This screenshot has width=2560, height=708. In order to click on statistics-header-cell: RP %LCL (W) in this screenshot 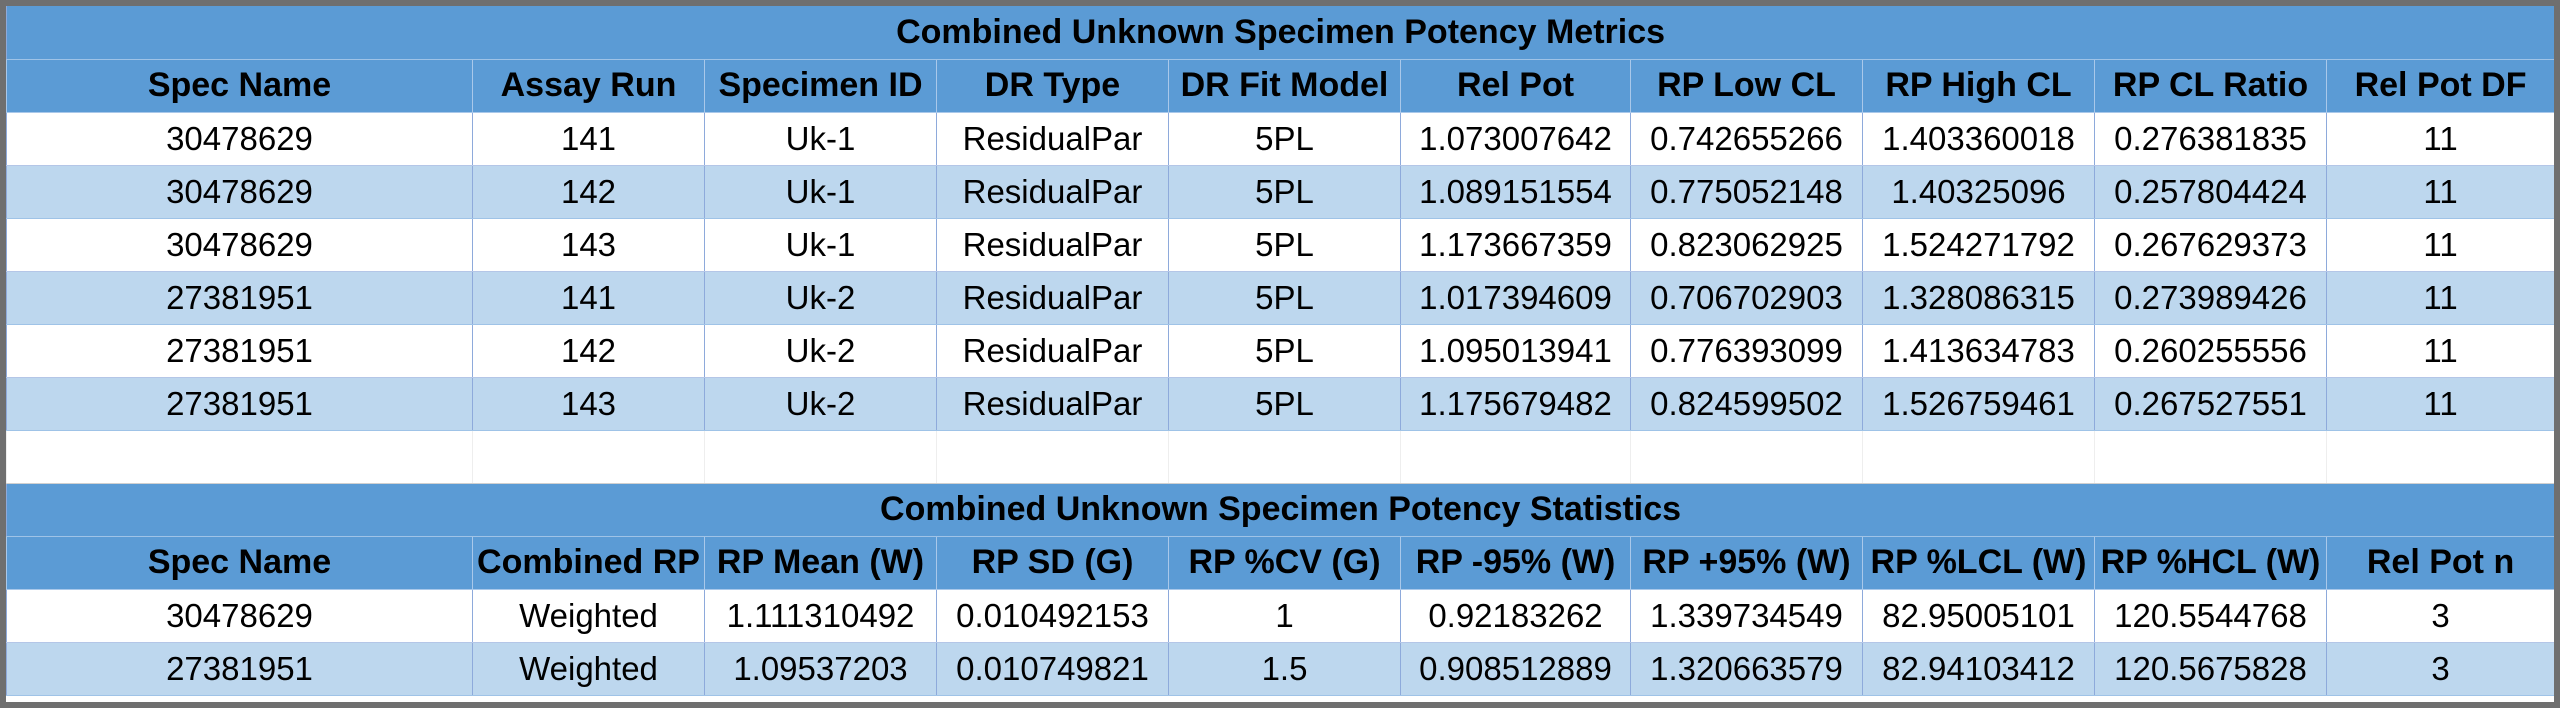, I will do `click(1978, 563)`.